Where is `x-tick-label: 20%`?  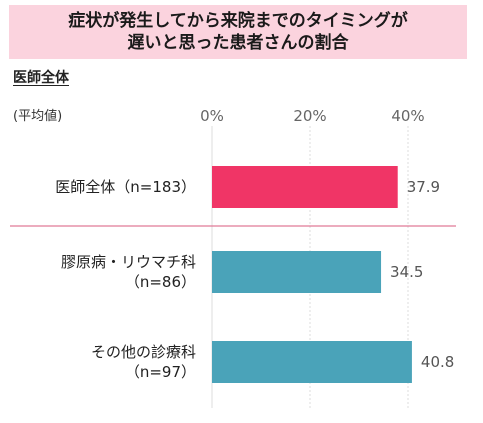
x-tick-label: 20% is located at coordinates (309, 116).